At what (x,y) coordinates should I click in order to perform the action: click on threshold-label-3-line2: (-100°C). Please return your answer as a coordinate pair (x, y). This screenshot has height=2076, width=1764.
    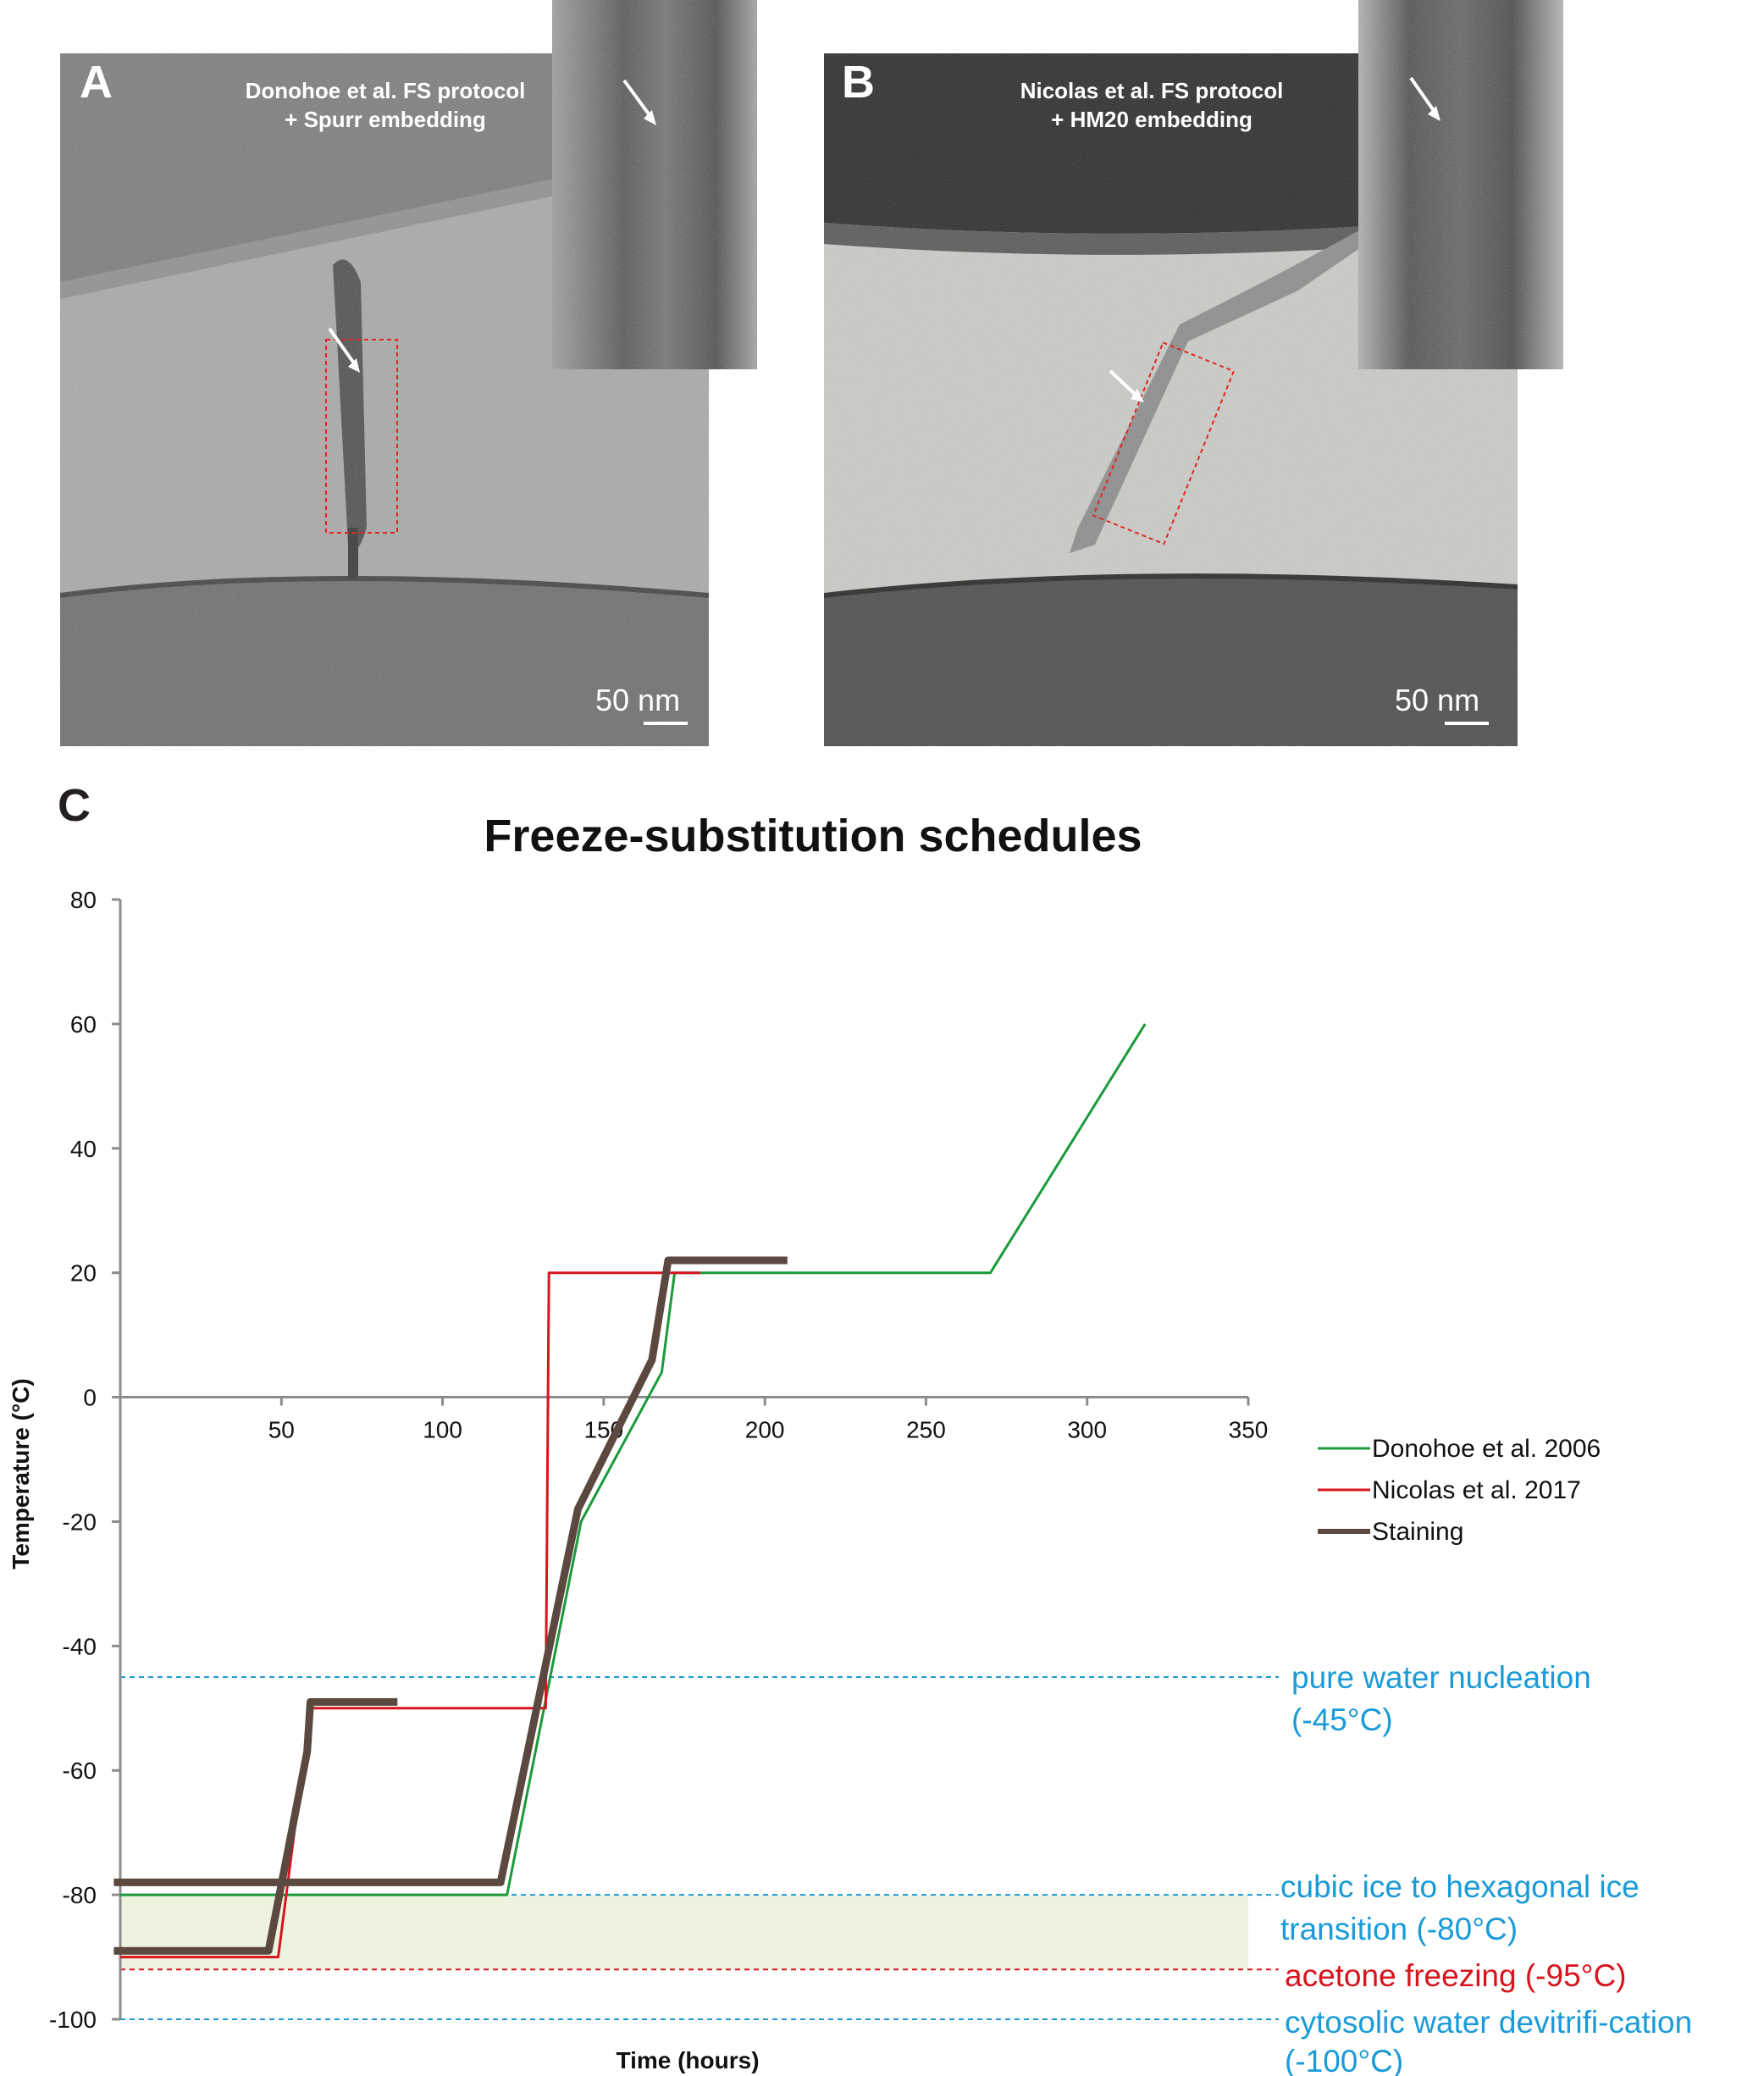
    Looking at the image, I should click on (1344, 2060).